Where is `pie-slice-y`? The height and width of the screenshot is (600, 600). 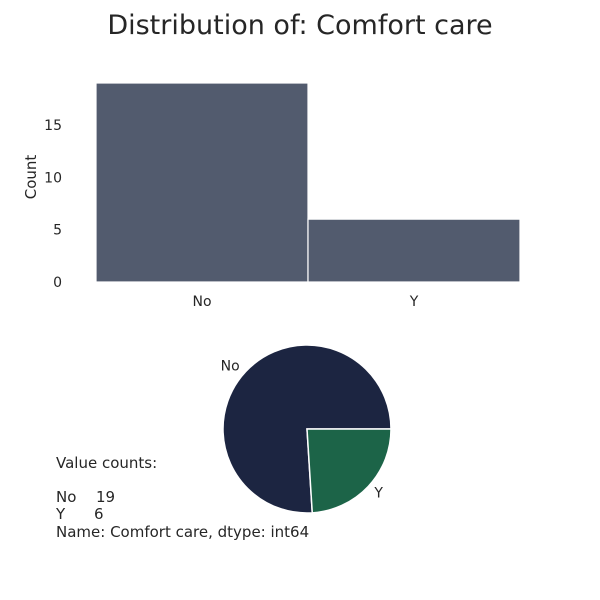 pie-slice-y is located at coordinates (349, 471).